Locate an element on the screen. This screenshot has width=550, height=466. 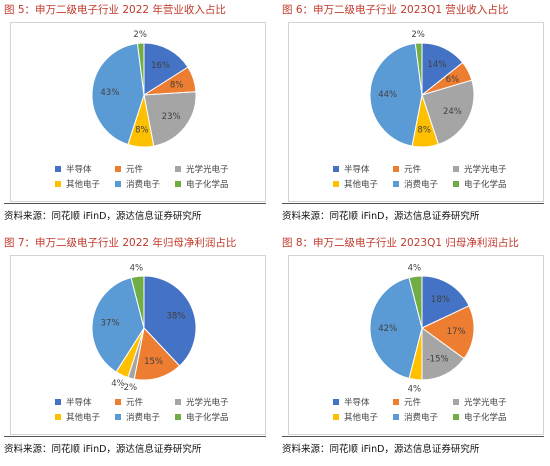
figure-title: 图 6：申万二级电子行业 2023Q1 营业收入占比 is located at coordinates (395, 10).